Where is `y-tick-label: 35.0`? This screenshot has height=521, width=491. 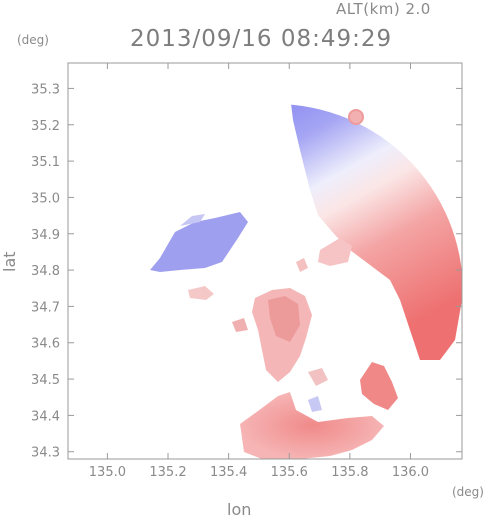 y-tick-label: 35.0 is located at coordinates (45, 198).